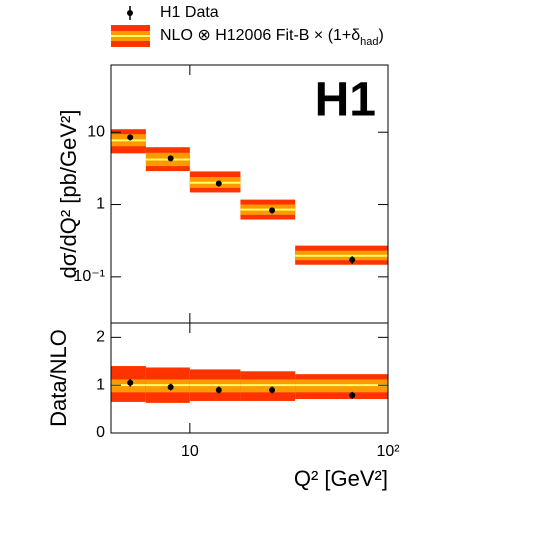 The height and width of the screenshot is (542, 555). What do you see at coordinates (189, 12) in the screenshot?
I see `legend-label: H1 Data` at bounding box center [189, 12].